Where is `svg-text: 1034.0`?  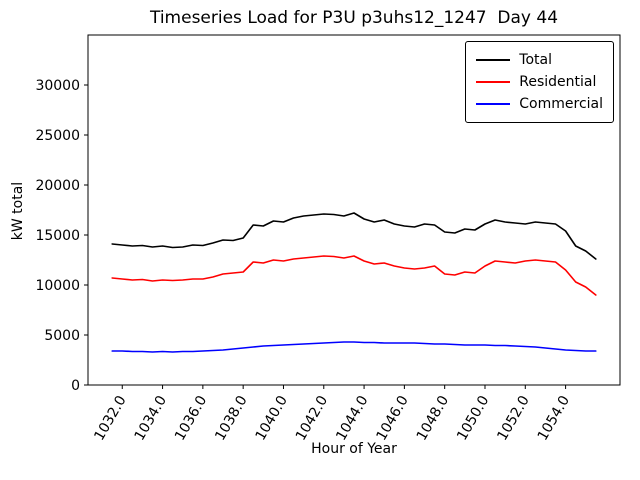 svg-text: 1034.0 is located at coordinates (151, 418).